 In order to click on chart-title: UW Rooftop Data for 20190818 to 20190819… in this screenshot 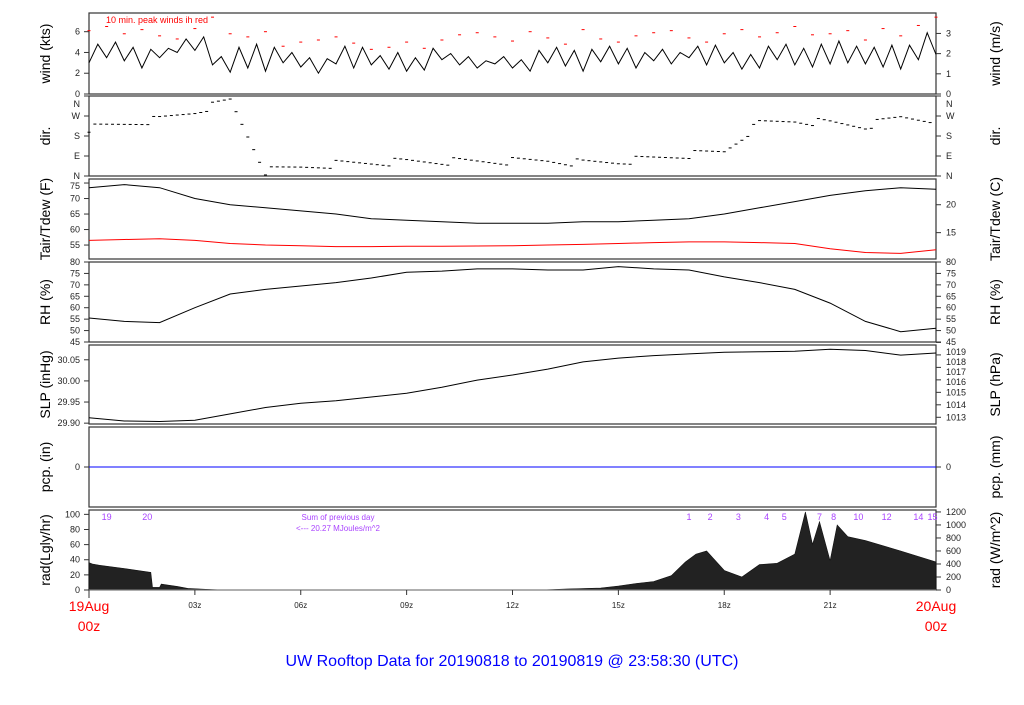, I will do `click(512, 661)`.